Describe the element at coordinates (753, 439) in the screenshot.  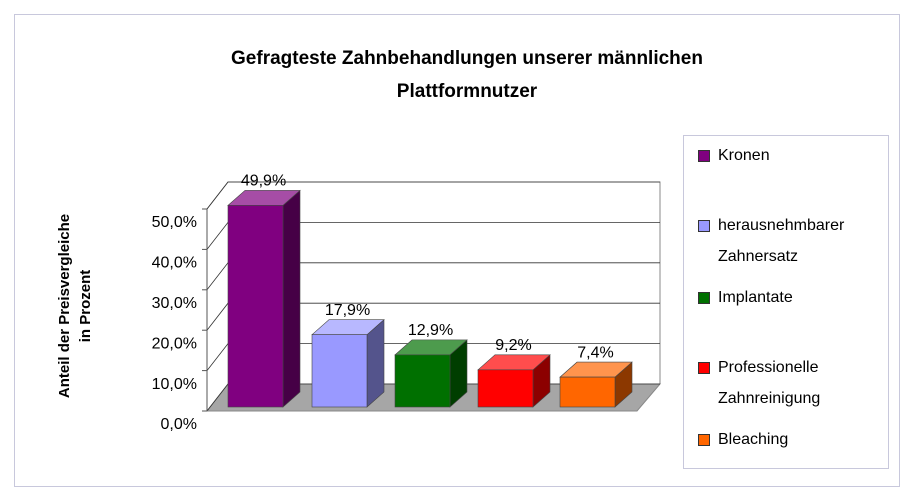
I see `legend-label: Bleaching` at that location.